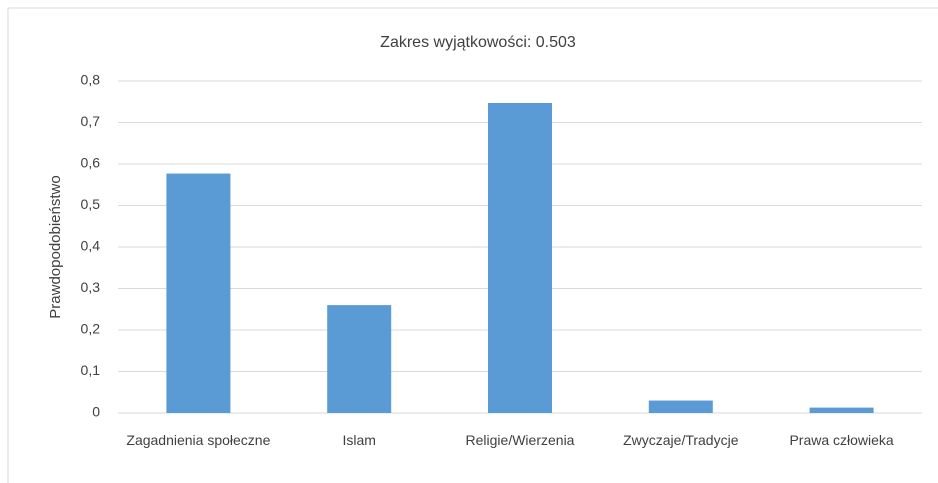  Describe the element at coordinates (91, 329) in the screenshot. I see `y-tick-label: 0,2` at that location.